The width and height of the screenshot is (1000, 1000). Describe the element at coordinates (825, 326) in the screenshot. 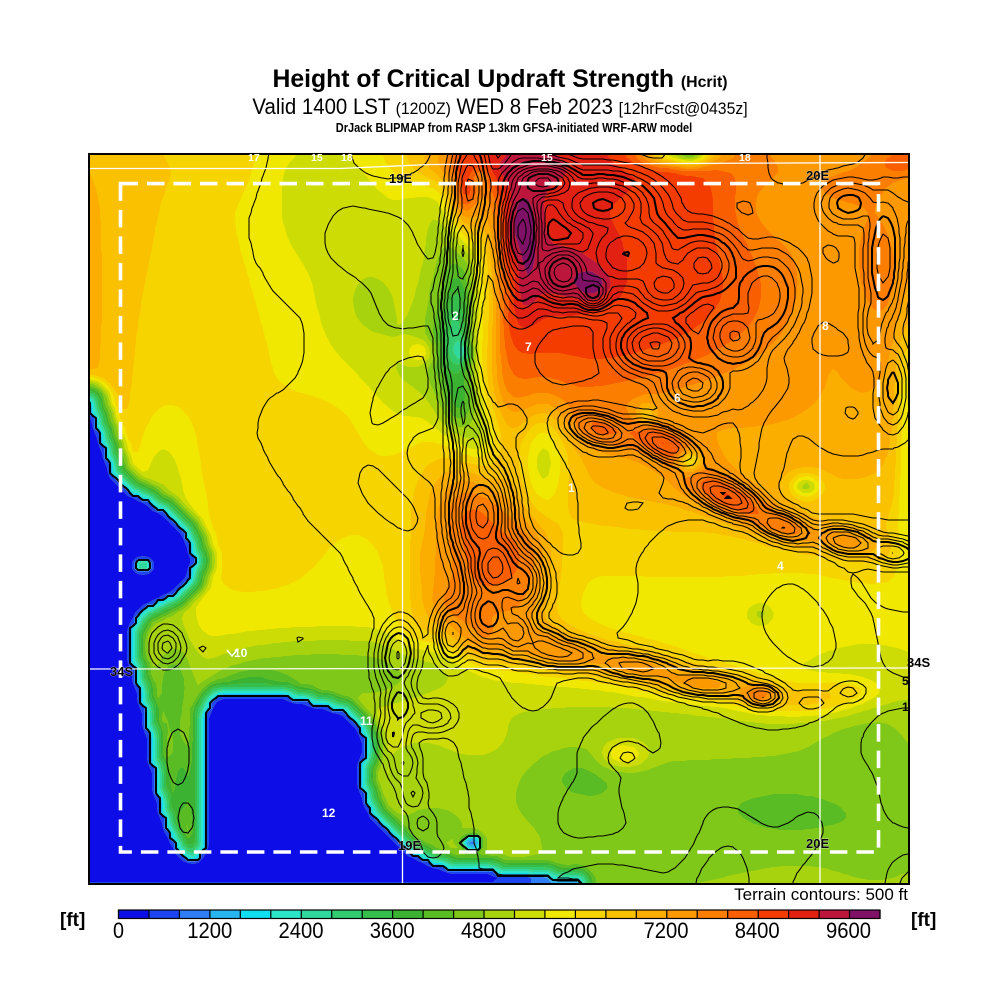

I see `svg-text: 8` at that location.